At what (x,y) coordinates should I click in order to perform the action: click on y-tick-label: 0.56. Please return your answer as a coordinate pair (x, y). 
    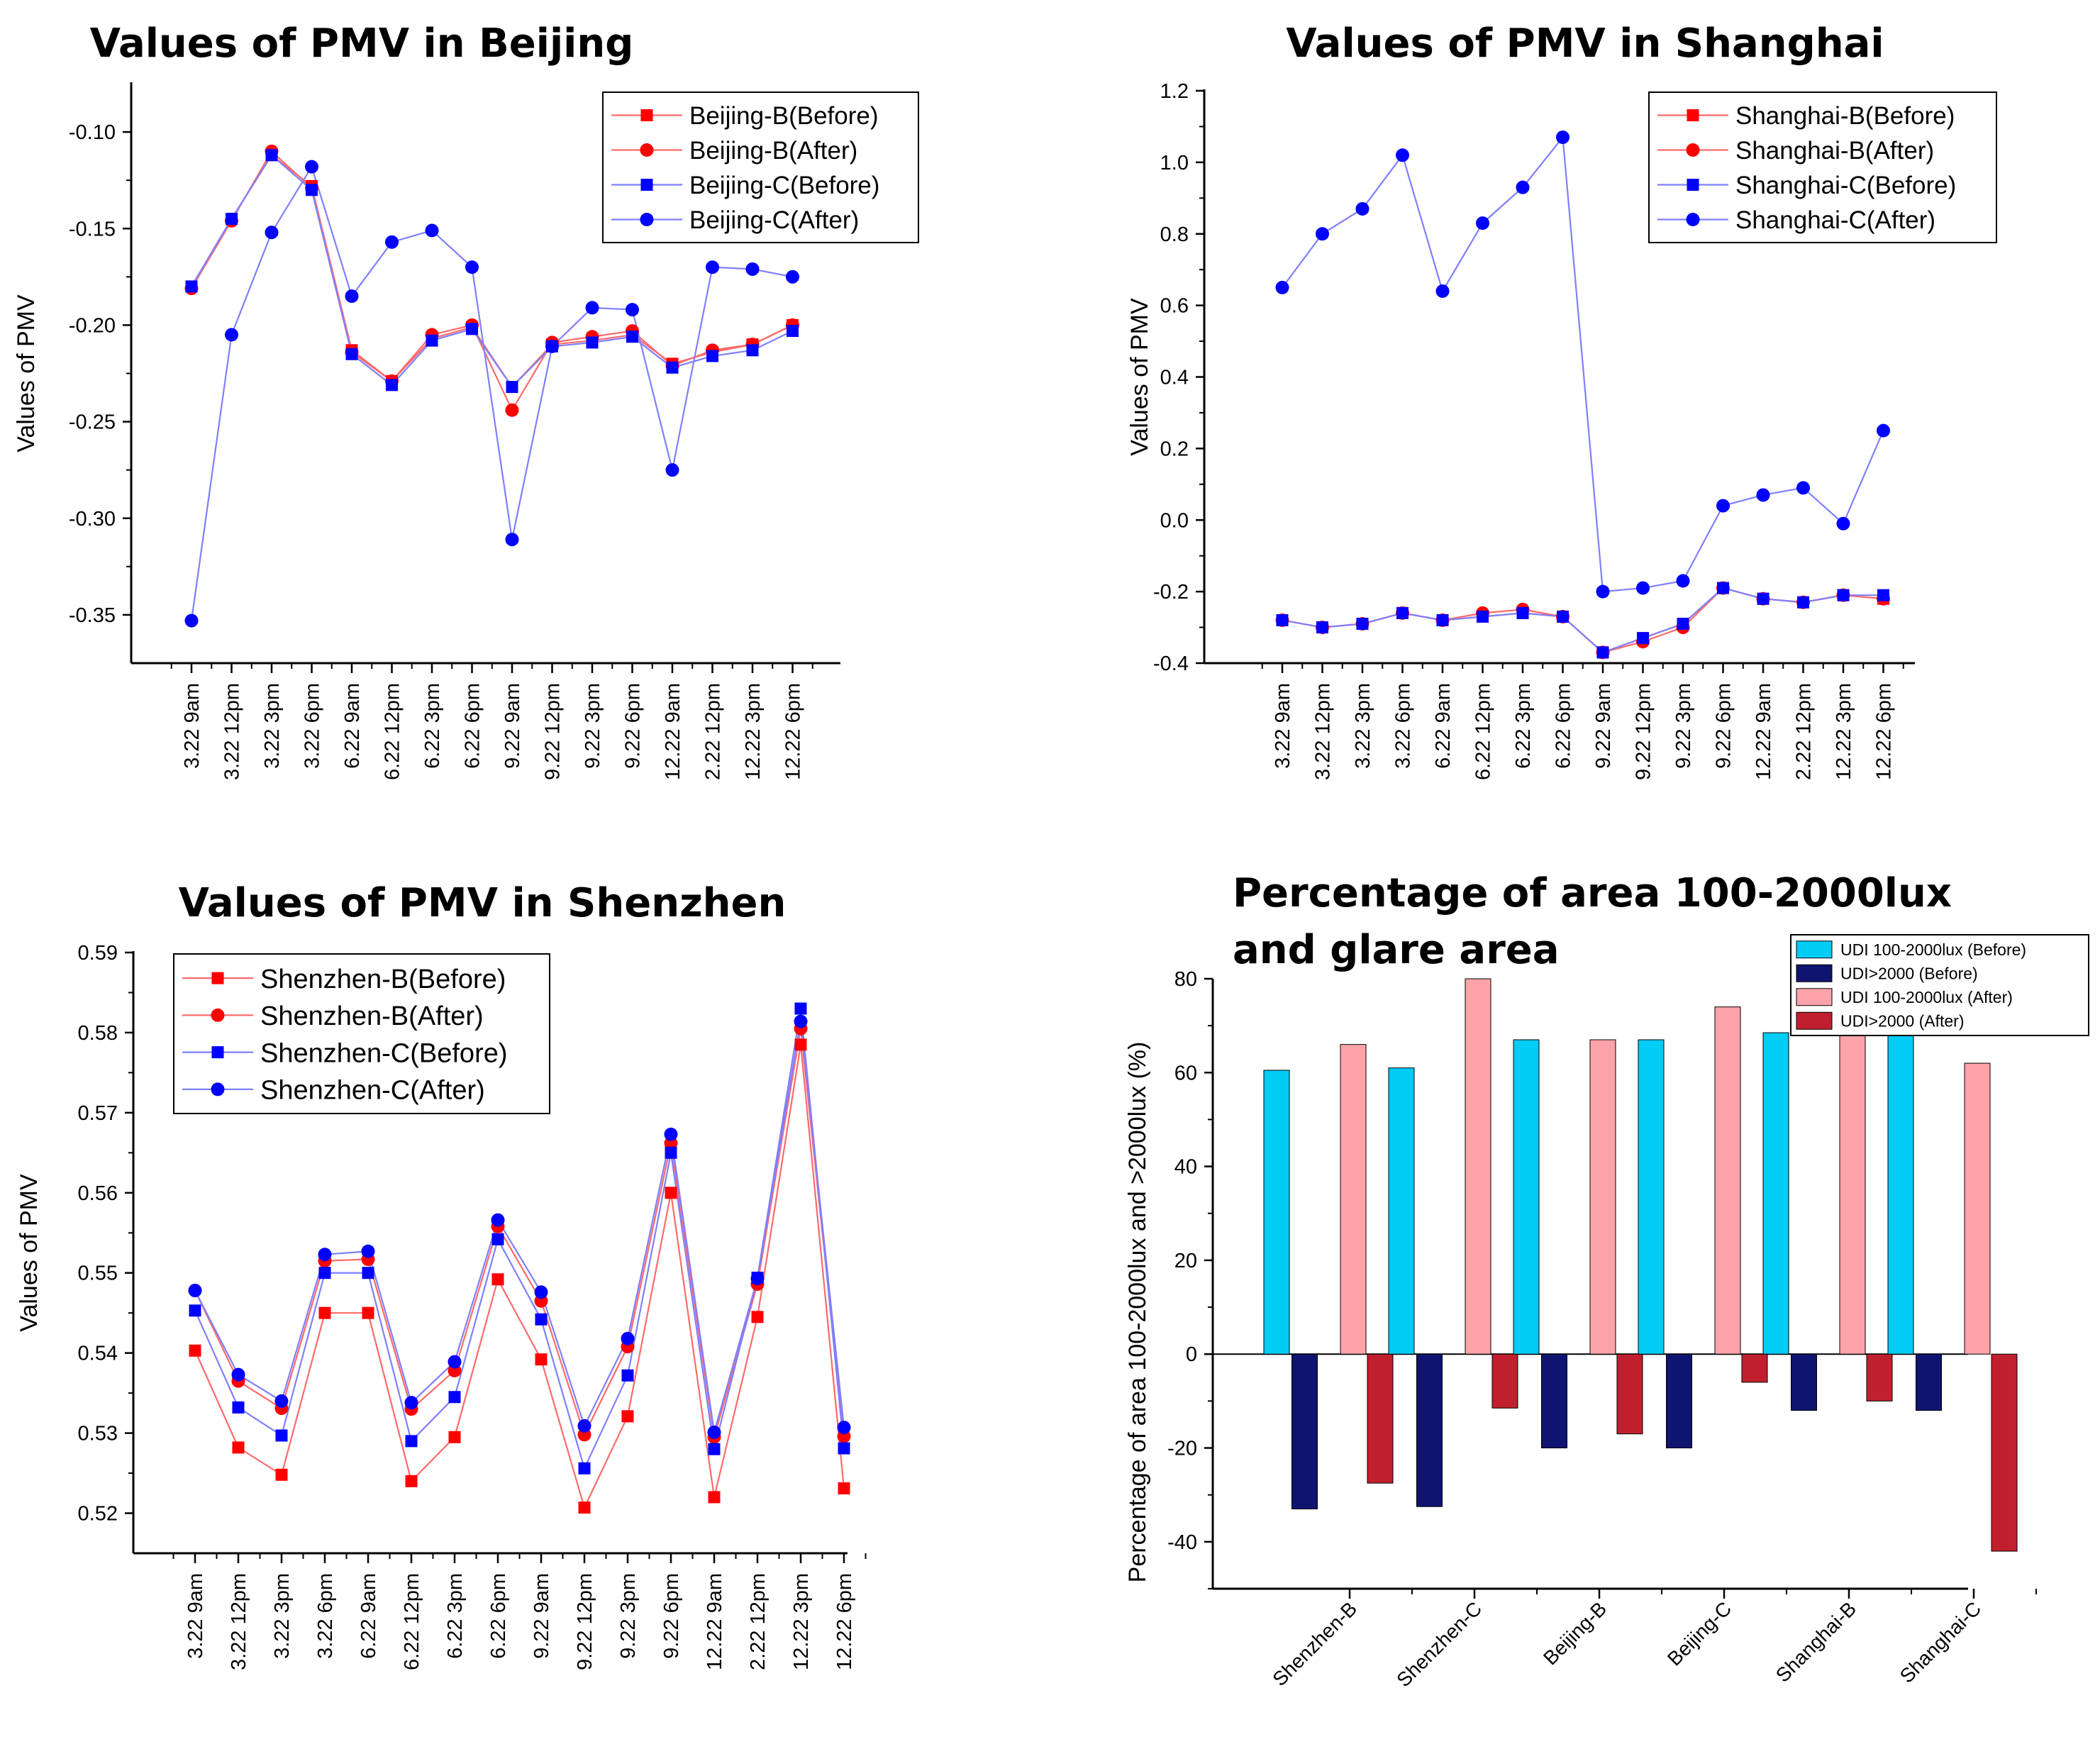
    Looking at the image, I should click on (98, 1193).